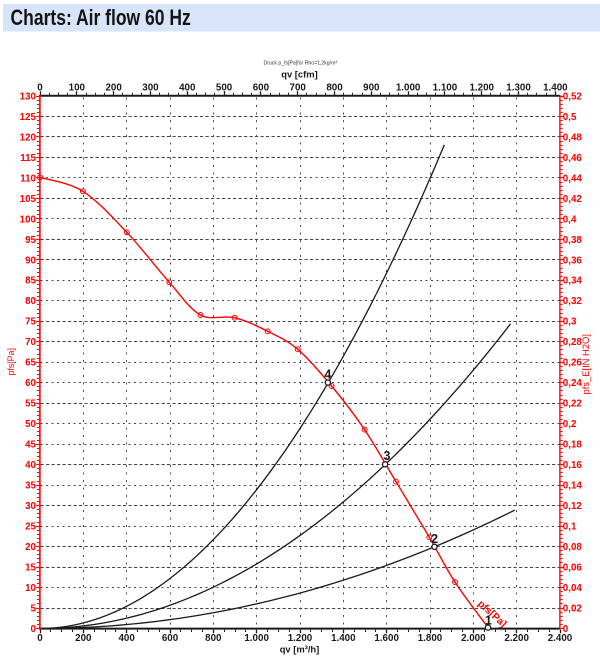 The height and width of the screenshot is (665, 600). I want to click on svg-text: 70, so click(30, 342).